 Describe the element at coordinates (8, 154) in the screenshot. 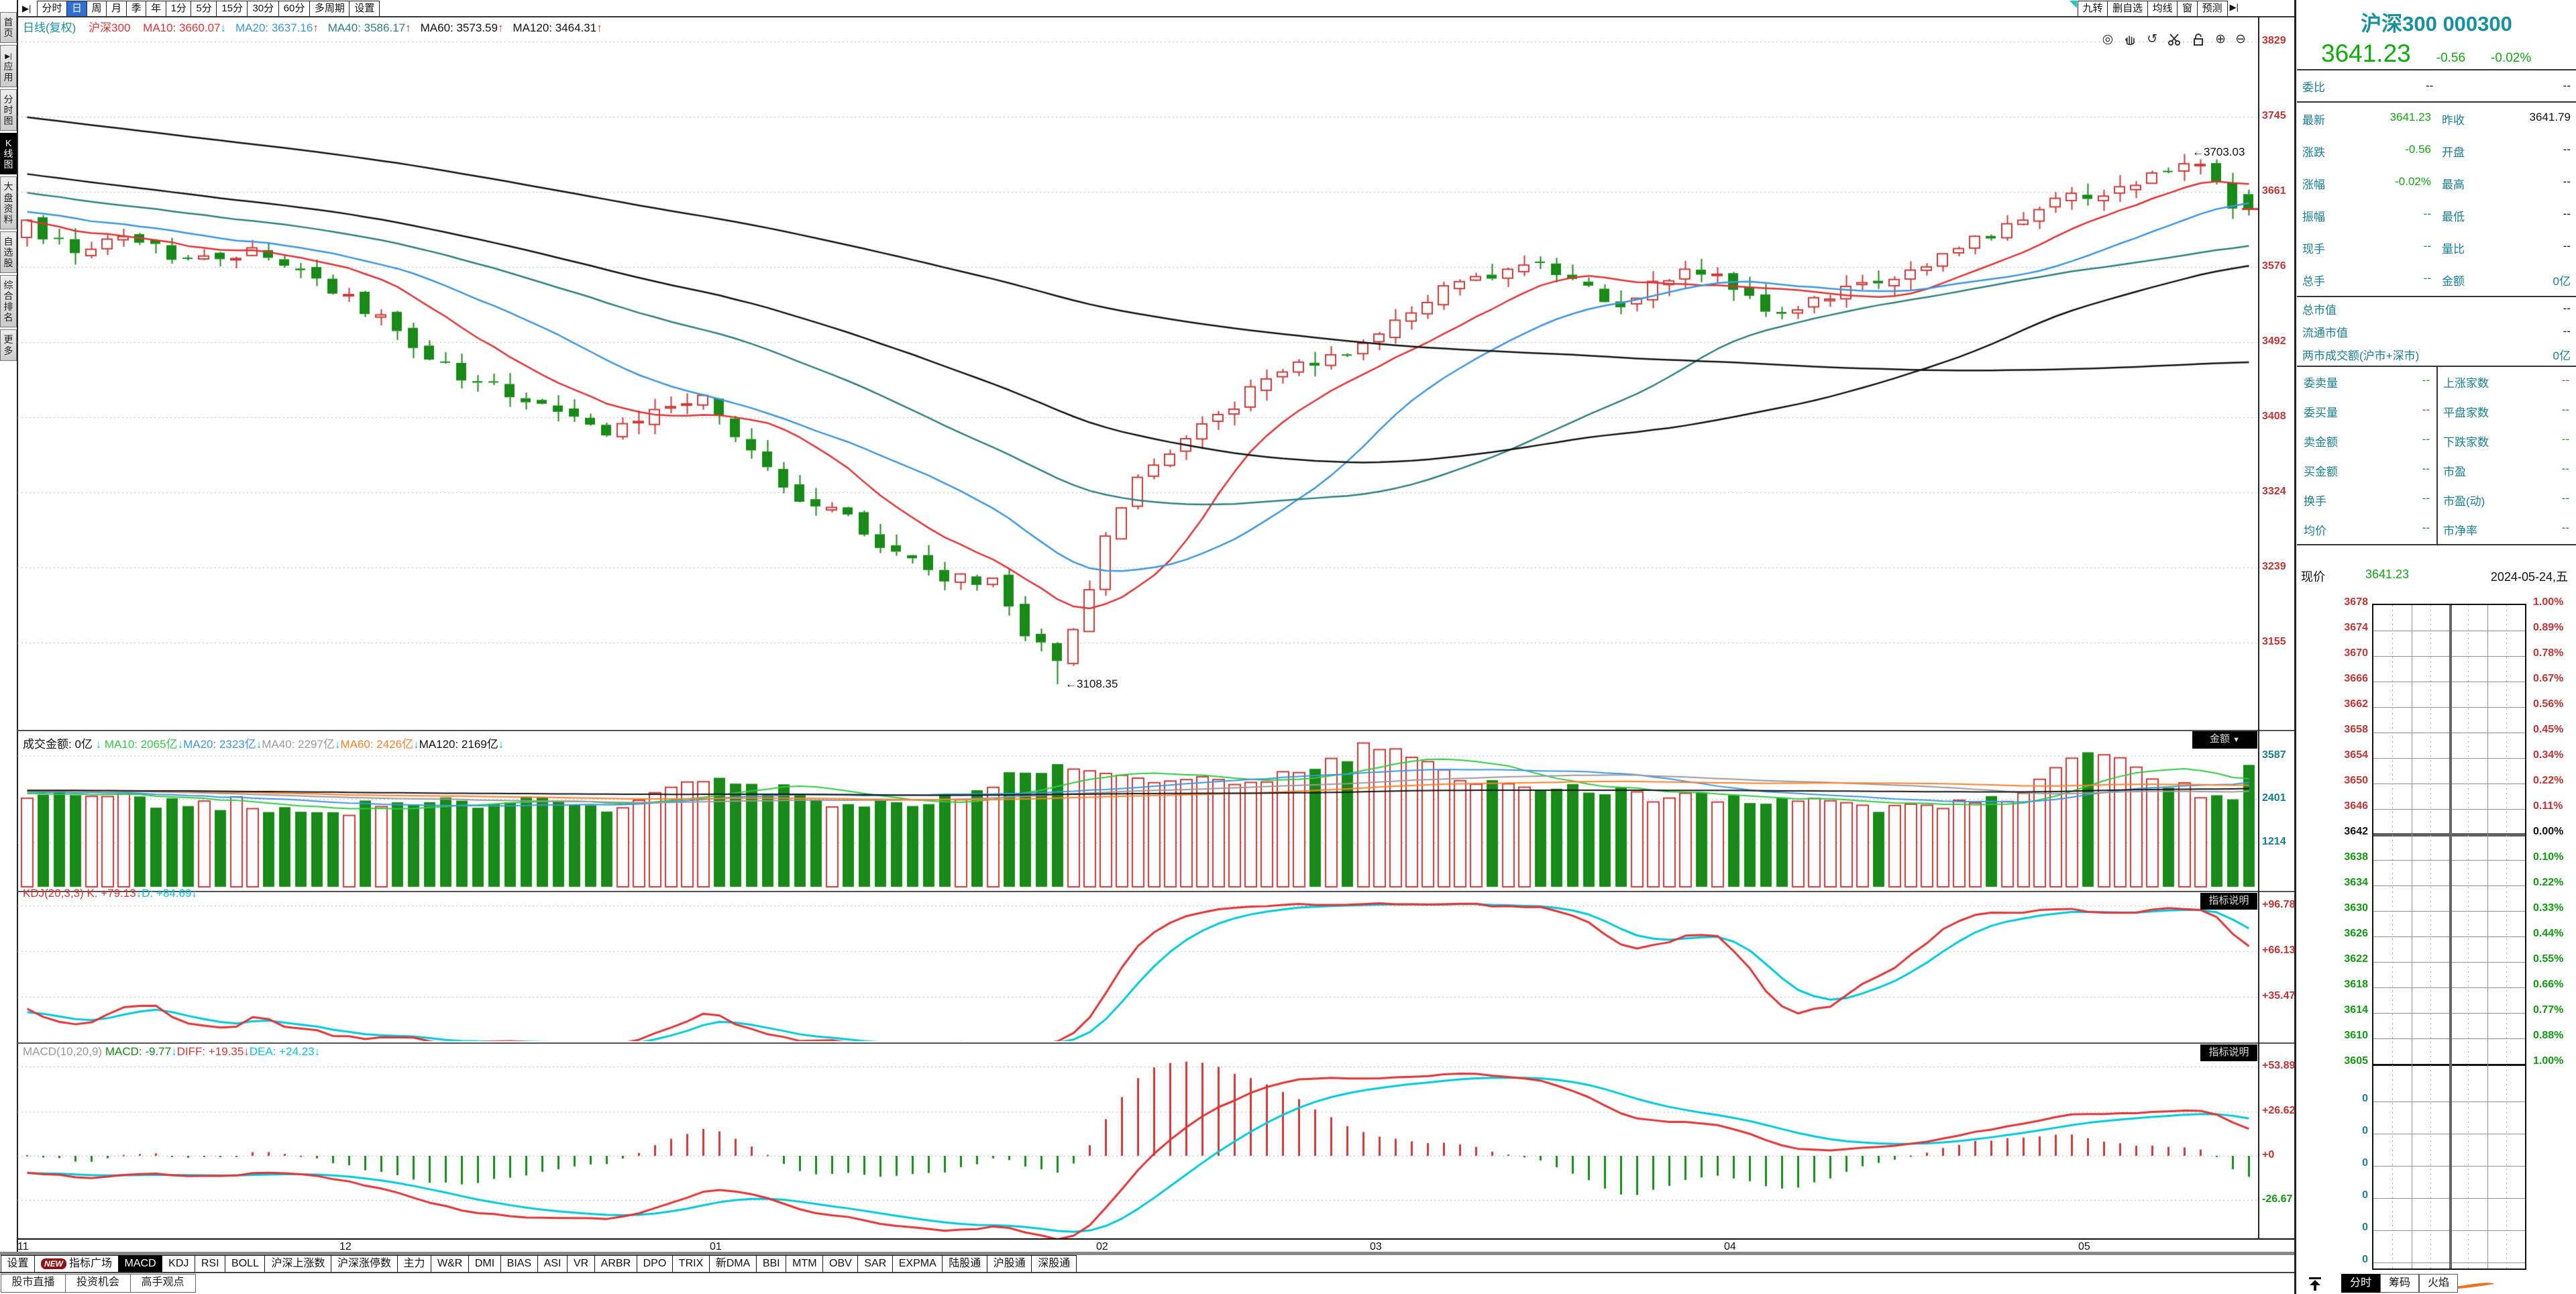

I see `sidebar-item-K线图: K线图` at that location.